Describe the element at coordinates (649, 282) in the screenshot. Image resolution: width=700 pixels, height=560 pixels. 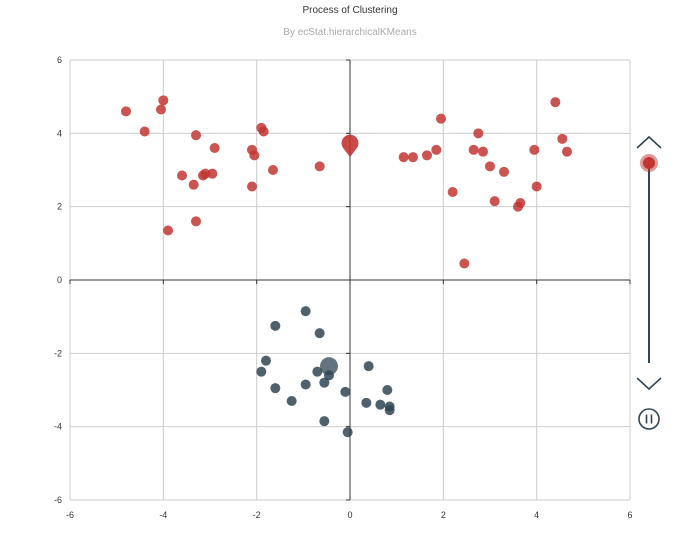
I see `timeline-control` at that location.